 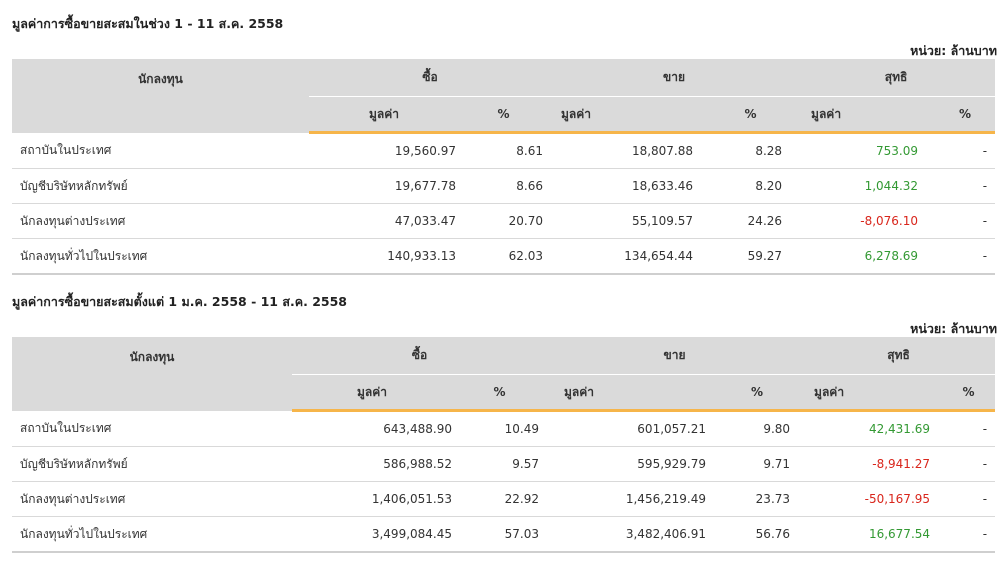 I want to click on net-value: 42,431.69, so click(x=872, y=428).